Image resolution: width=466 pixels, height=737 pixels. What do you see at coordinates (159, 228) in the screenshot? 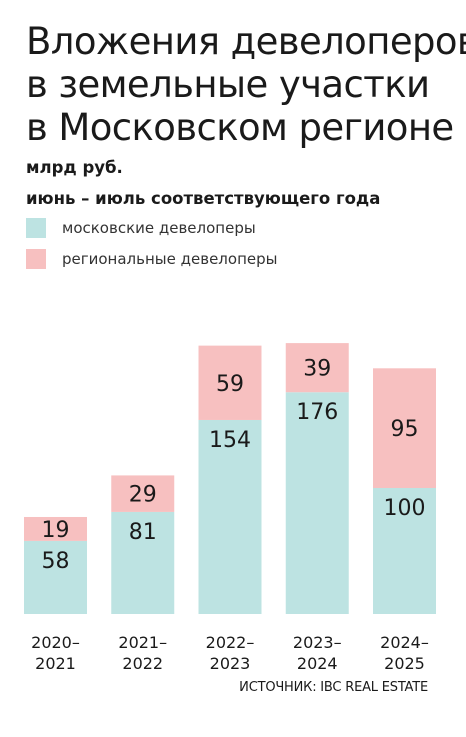
I see `legend-label-moscow: московские девелоперы` at bounding box center [159, 228].